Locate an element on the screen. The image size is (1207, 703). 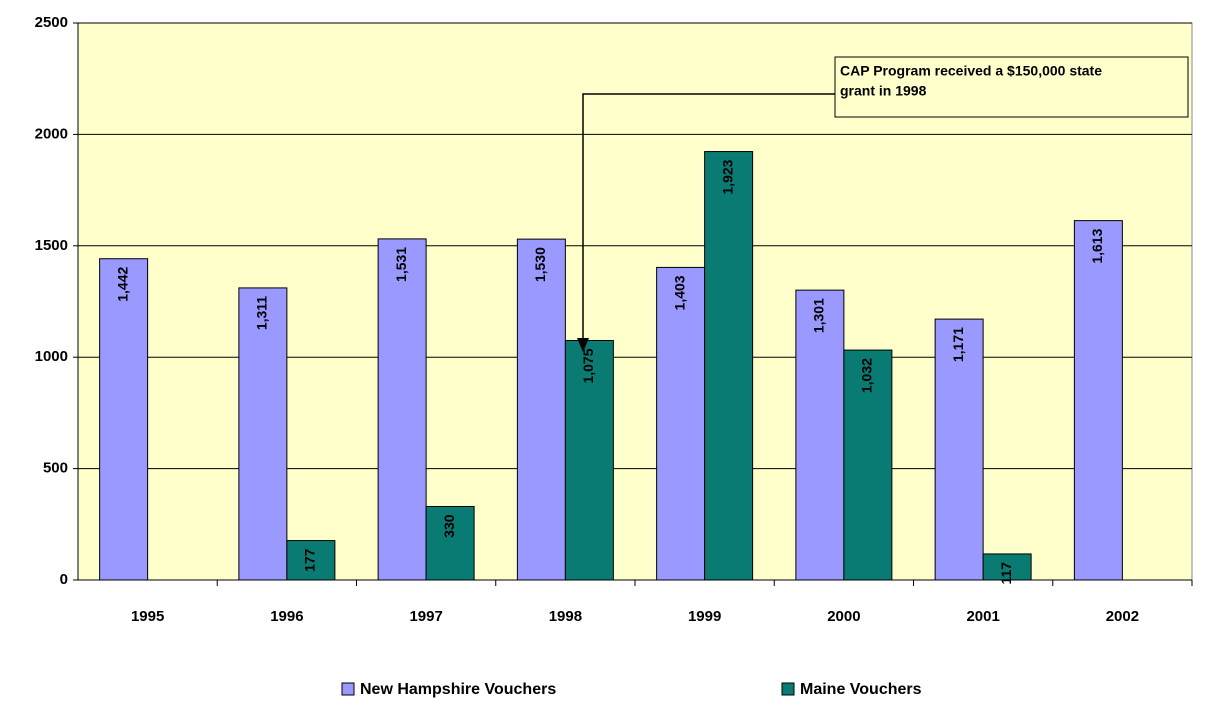
x-tick-label: 2001 is located at coordinates (982, 616).